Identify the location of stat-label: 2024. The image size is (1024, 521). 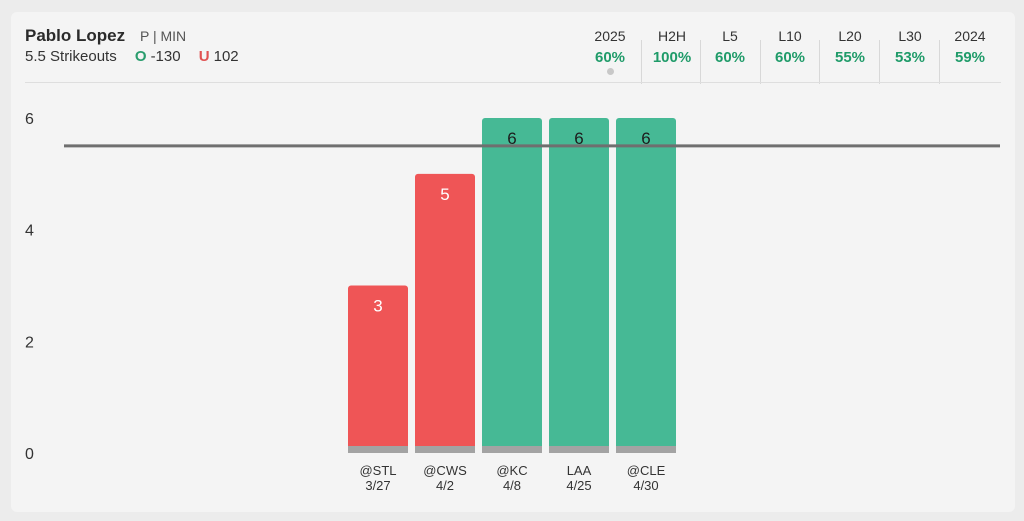
(970, 36).